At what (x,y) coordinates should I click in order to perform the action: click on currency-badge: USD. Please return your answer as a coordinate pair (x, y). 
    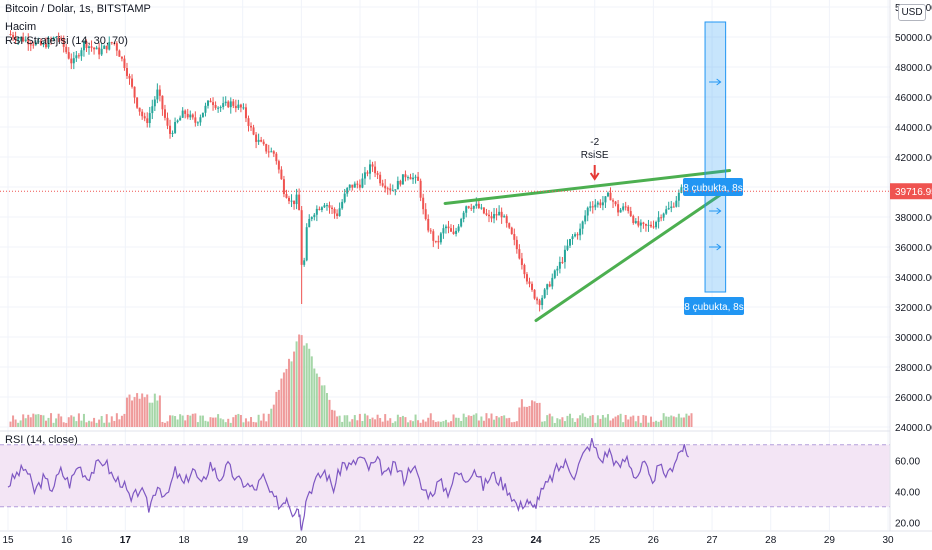
    Looking at the image, I should click on (912, 12).